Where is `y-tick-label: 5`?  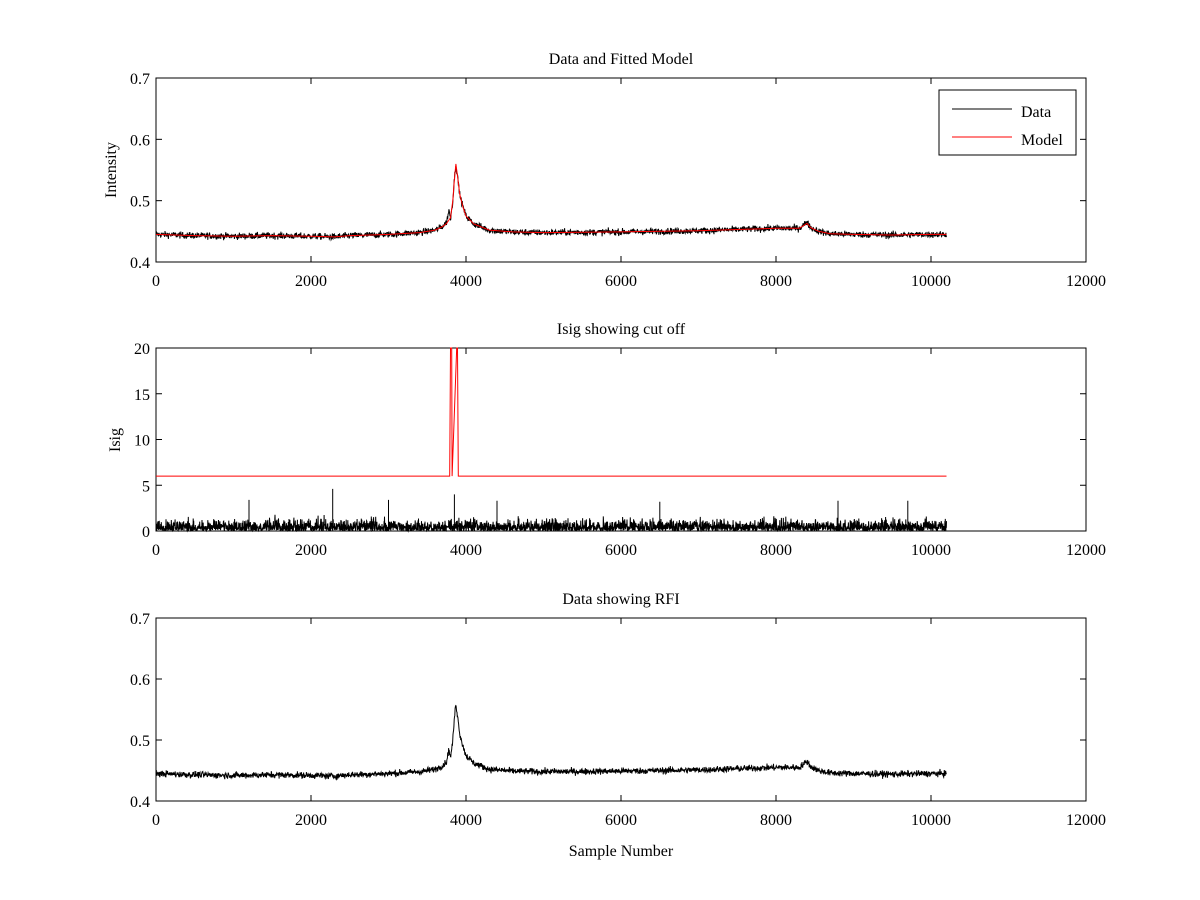
y-tick-label: 5 is located at coordinates (146, 486).